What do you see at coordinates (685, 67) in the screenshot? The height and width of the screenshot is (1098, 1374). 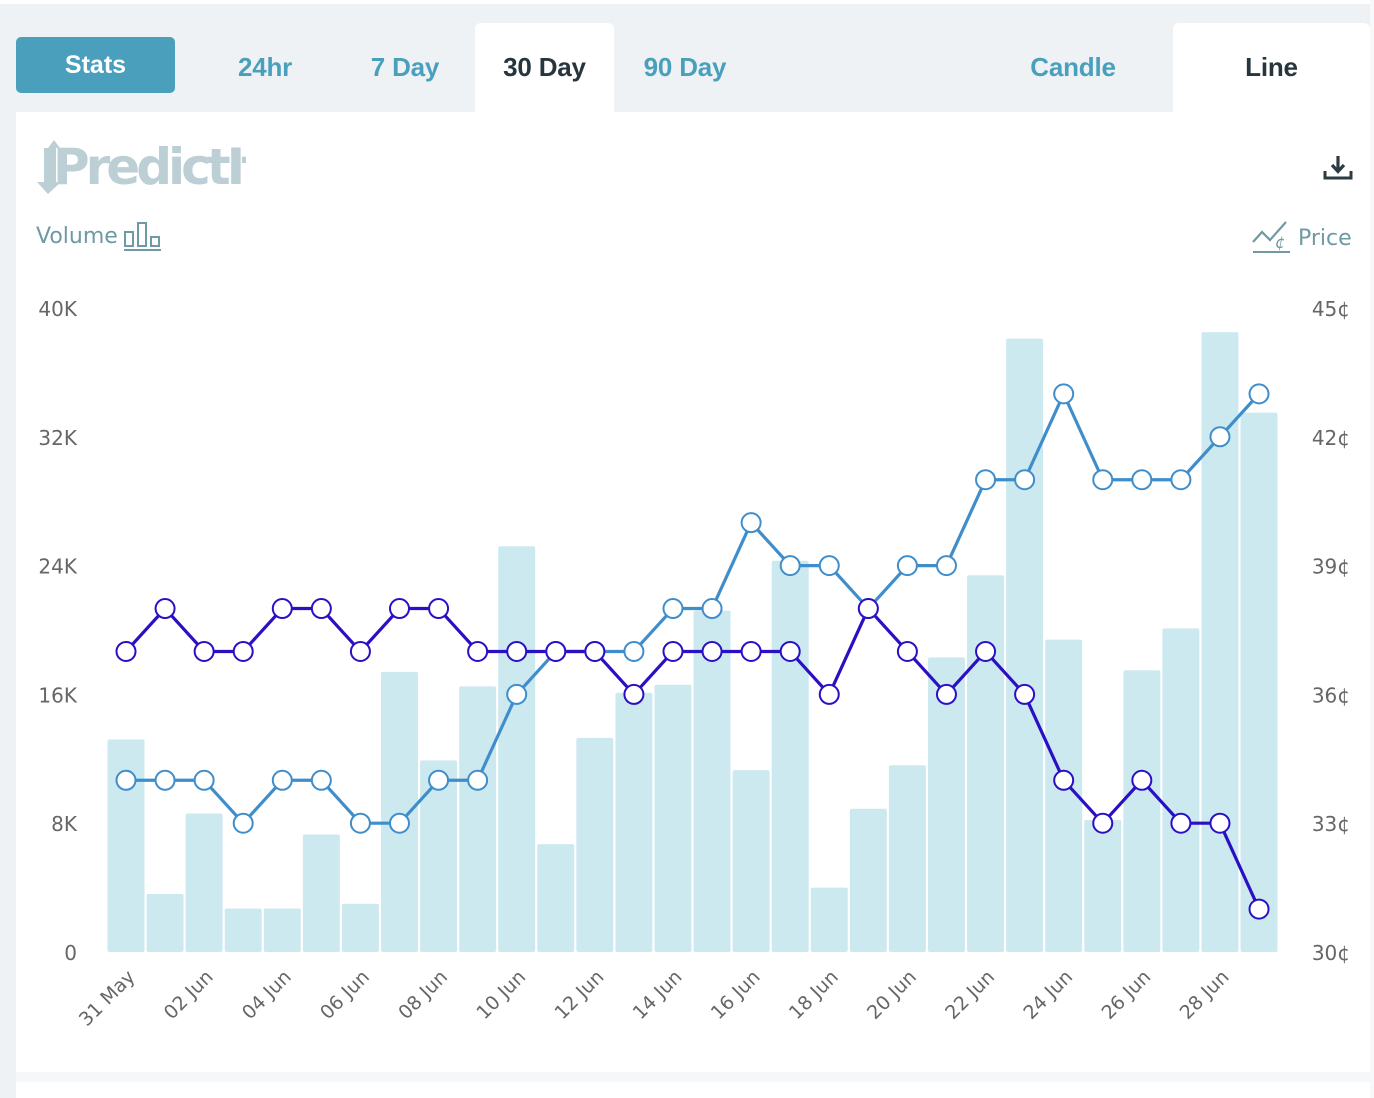 I see `tab-90-day: 90 Day` at bounding box center [685, 67].